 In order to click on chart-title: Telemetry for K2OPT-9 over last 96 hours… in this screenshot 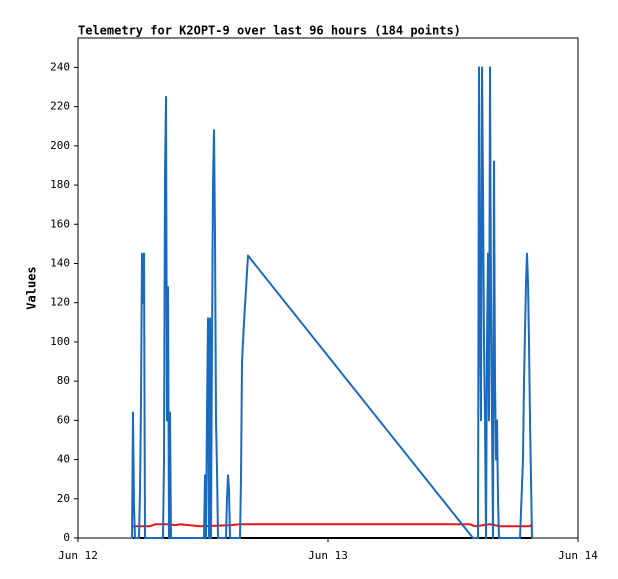, I will do `click(269, 31)`.